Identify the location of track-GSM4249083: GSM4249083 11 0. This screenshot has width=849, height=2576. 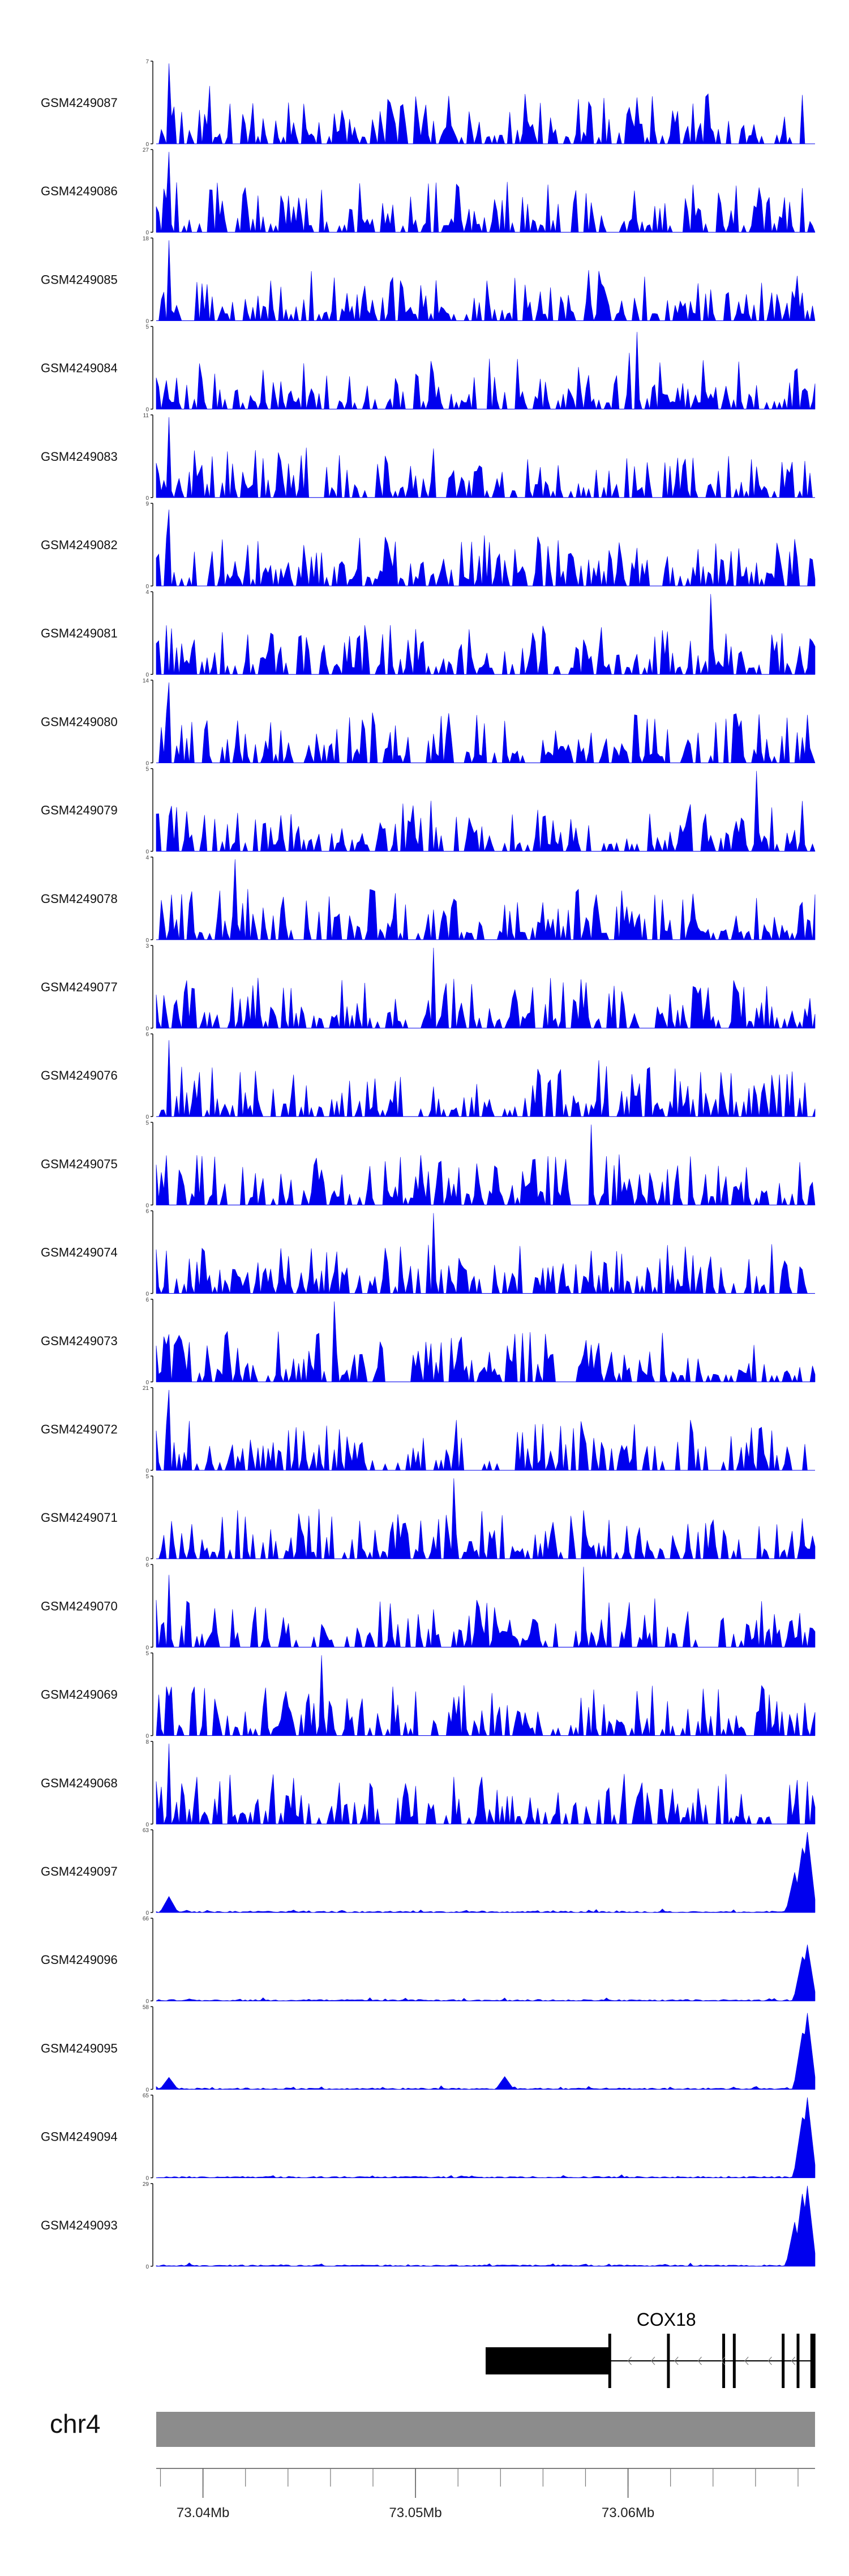
(428, 457).